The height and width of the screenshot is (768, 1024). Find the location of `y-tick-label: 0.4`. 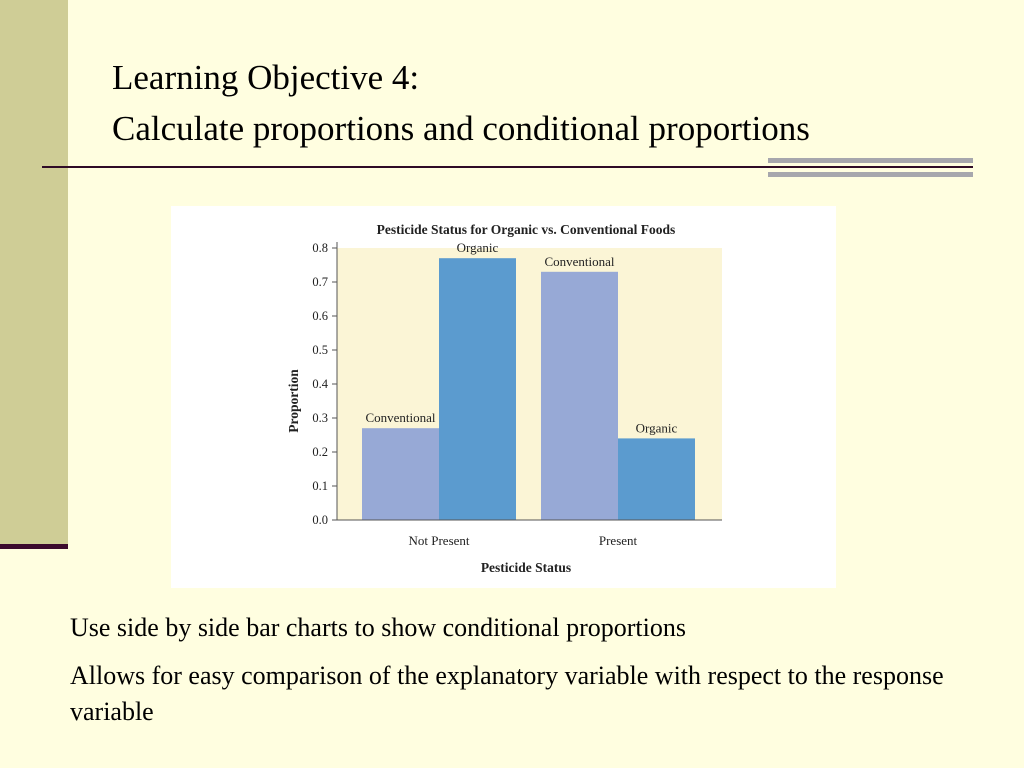

y-tick-label: 0.4 is located at coordinates (320, 384).